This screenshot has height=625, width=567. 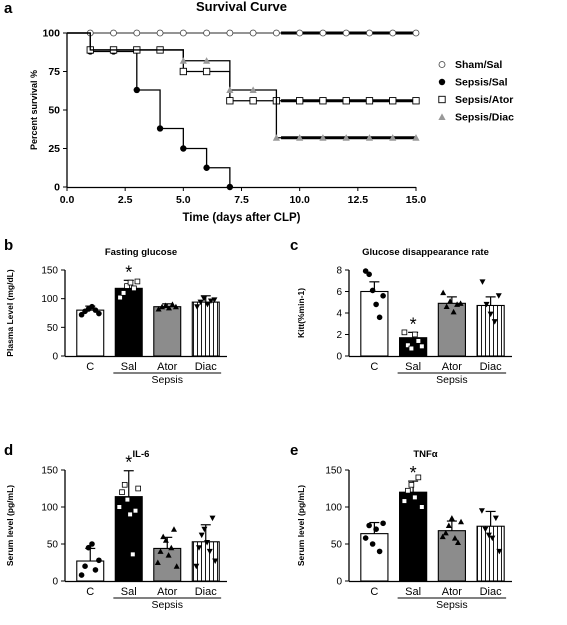 I want to click on bar, so click(x=90, y=333).